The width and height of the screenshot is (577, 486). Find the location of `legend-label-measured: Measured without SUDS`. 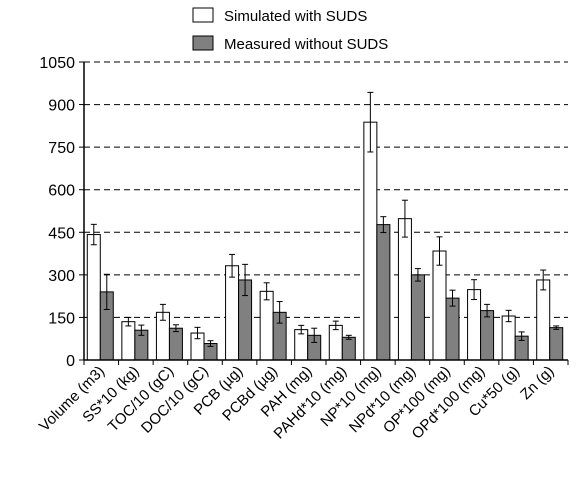

legend-label-measured: Measured without SUDS is located at coordinates (306, 44).